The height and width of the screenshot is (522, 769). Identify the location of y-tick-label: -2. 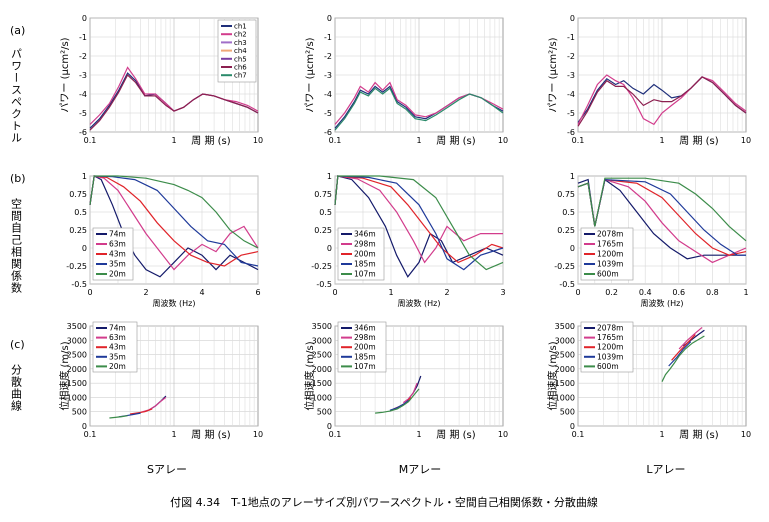
(571, 56).